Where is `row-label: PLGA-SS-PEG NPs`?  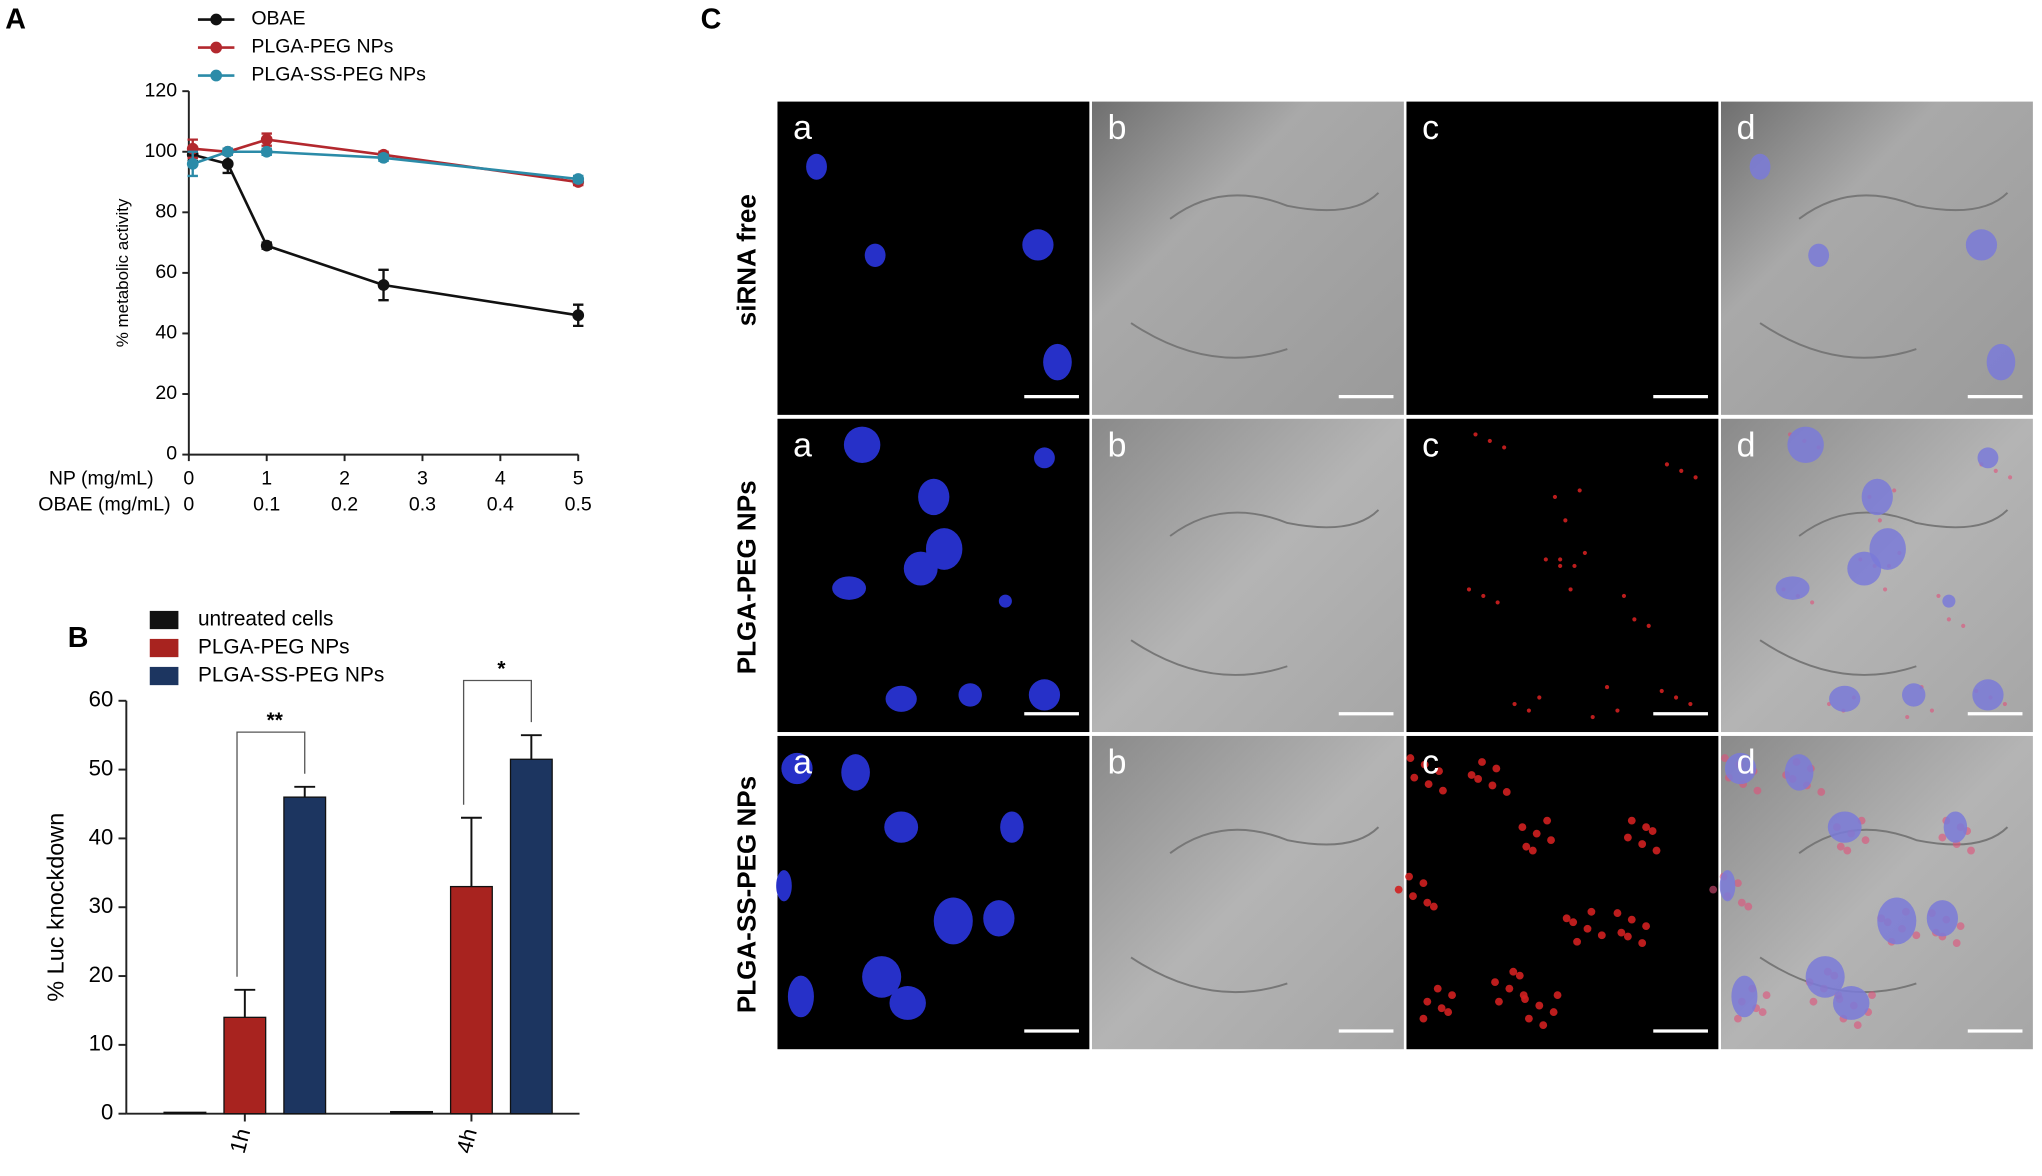 row-label: PLGA-SS-PEG NPs is located at coordinates (747, 894).